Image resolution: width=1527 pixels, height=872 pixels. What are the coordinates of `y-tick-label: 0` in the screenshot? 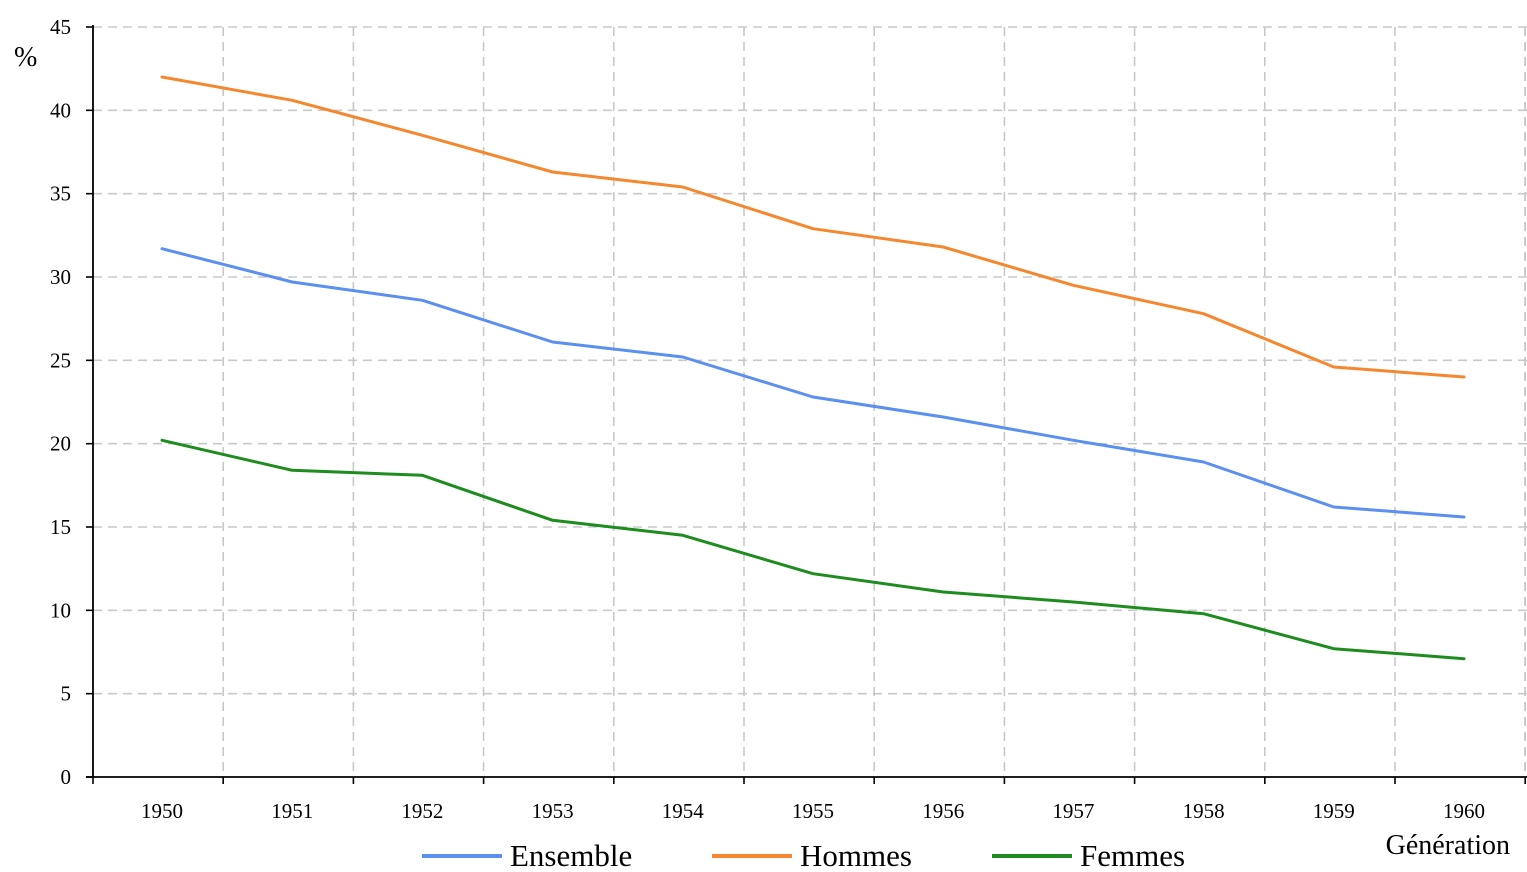 It's located at (66, 777).